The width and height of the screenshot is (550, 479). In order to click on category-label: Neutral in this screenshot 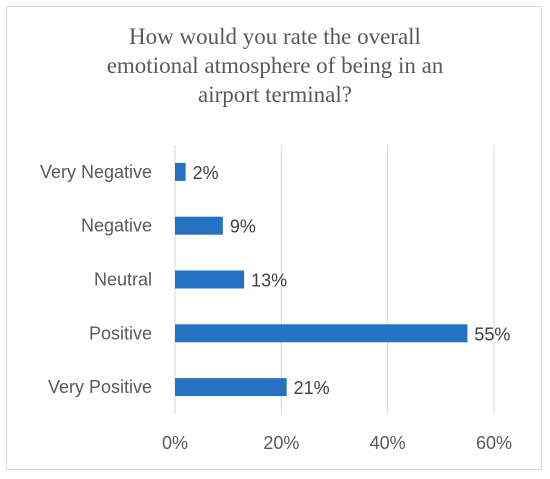, I will do `click(123, 280)`.